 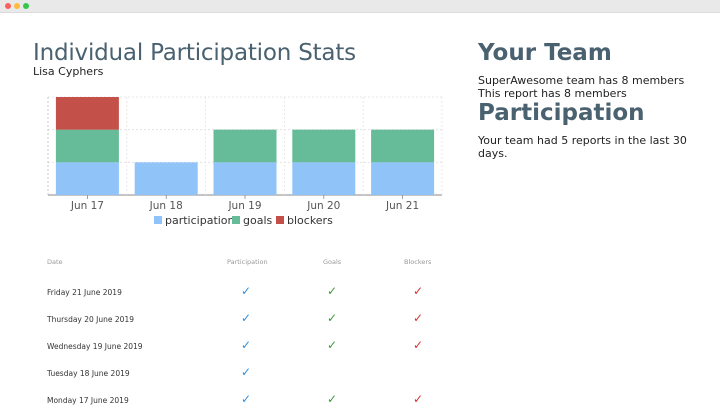 I want to click on legend-swatch-blockers, so click(x=280, y=220).